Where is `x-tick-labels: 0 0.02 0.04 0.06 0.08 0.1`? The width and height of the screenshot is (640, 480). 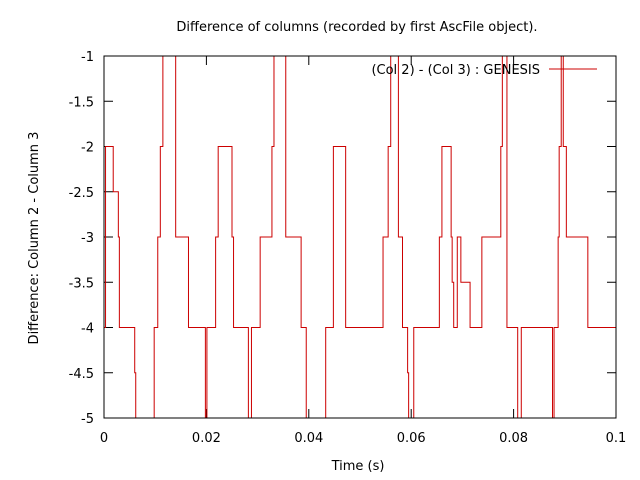
x-tick-labels: 0 0.02 0.04 0.06 0.08 0.1 is located at coordinates (363, 438).